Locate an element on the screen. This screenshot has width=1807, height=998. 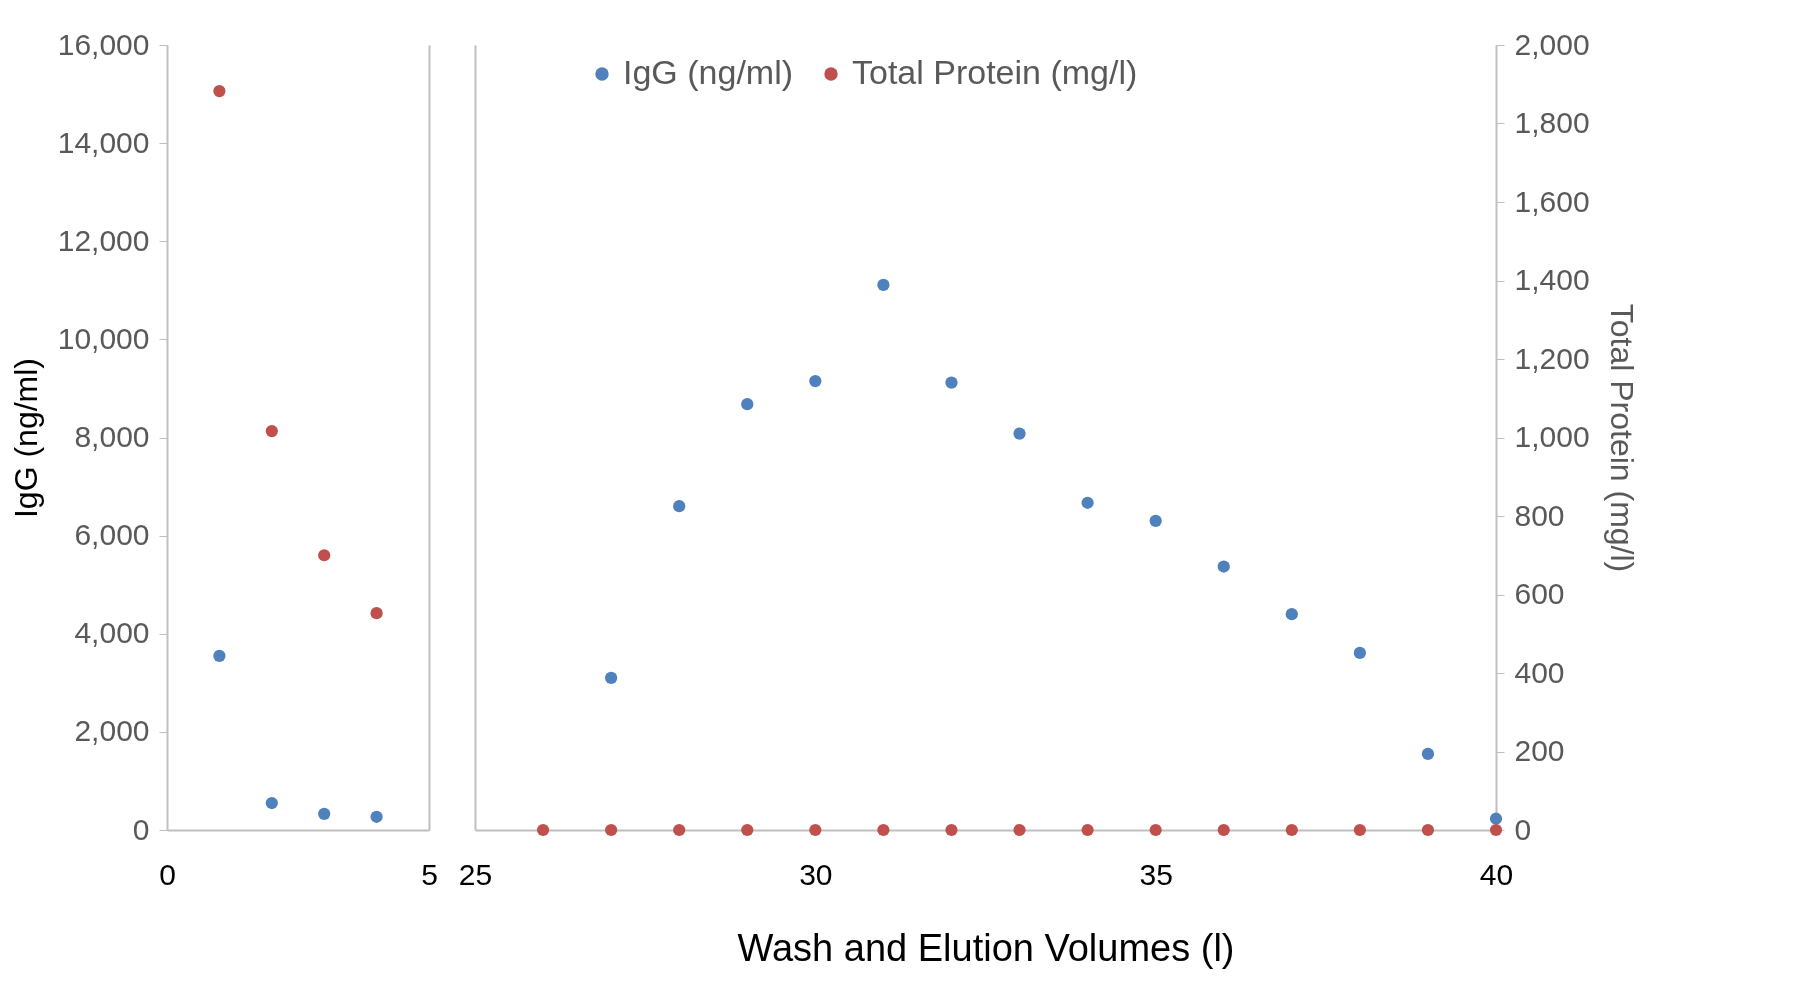
y2-tick-label: 1,600 is located at coordinates (1552, 201).